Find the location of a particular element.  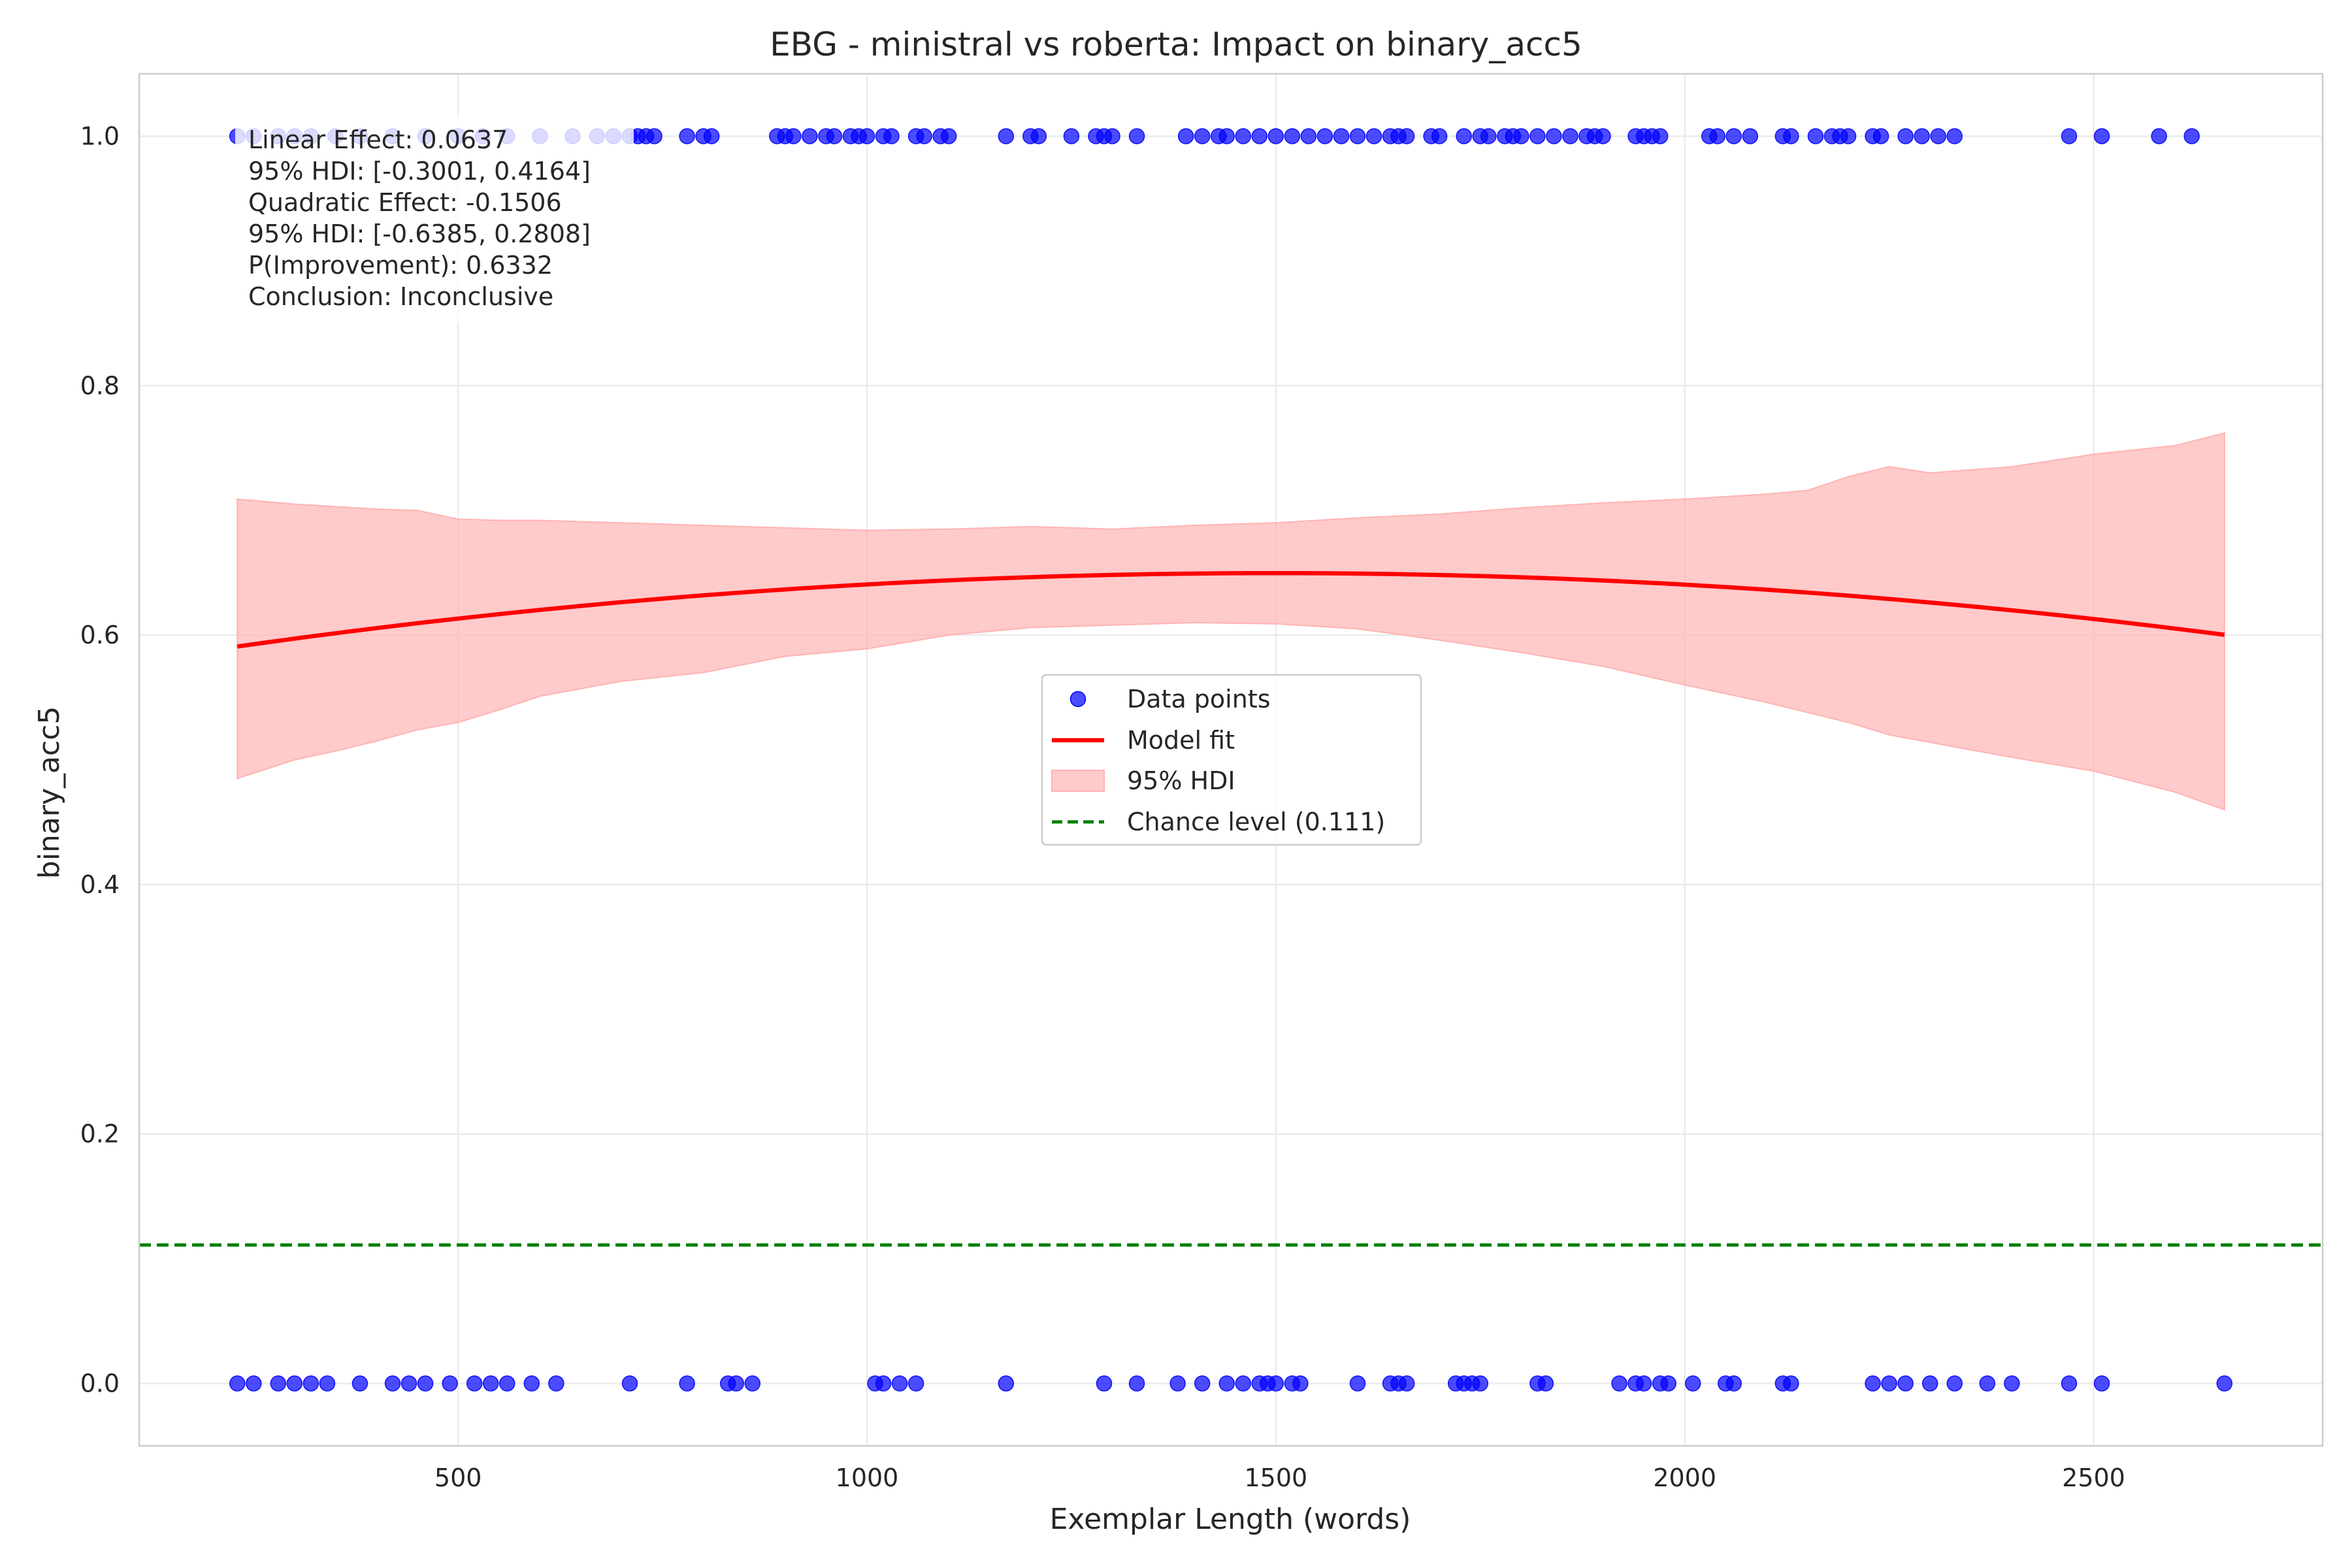

legend-frame is located at coordinates (1231, 760).